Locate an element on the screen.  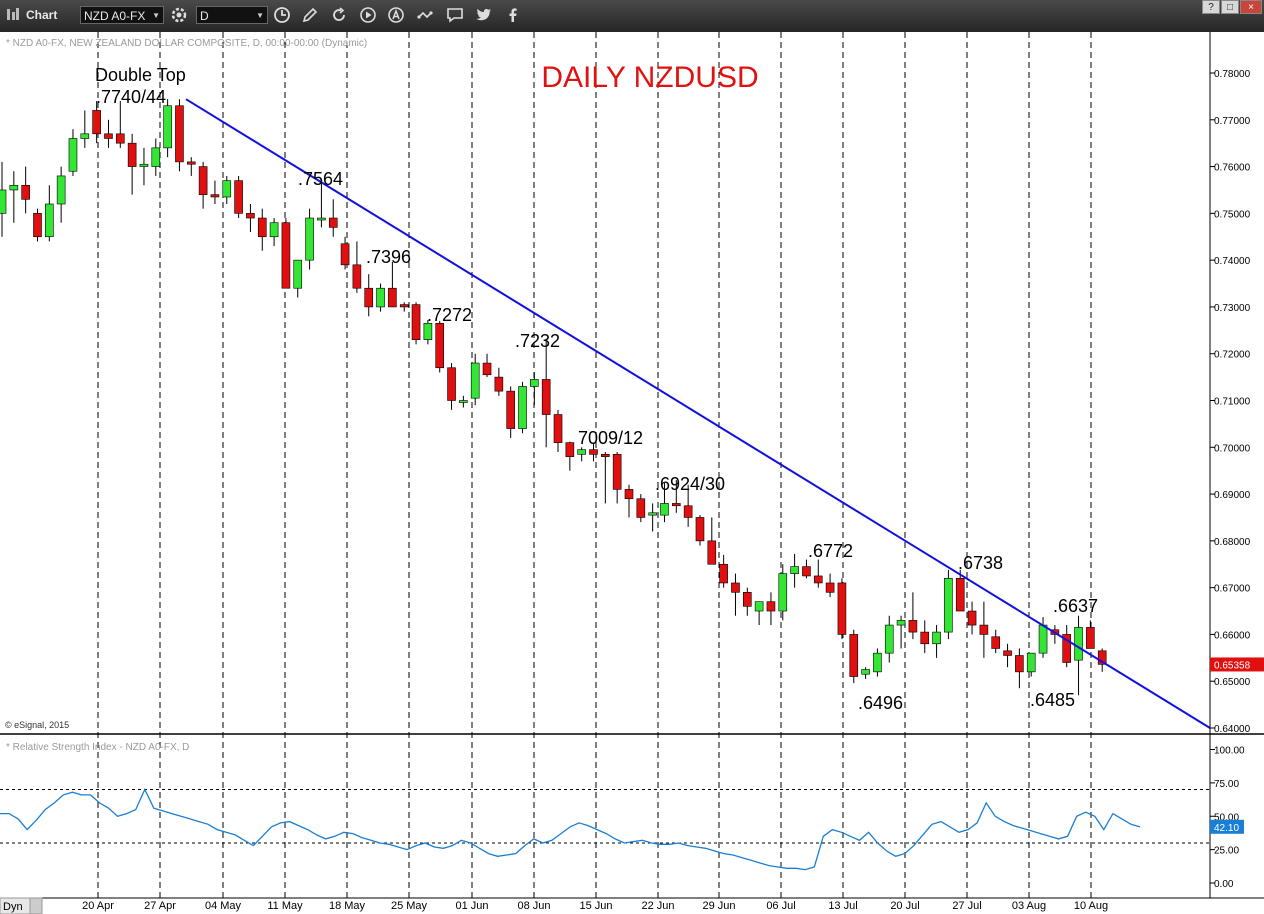
price-annotation: .7740/44 is located at coordinates (131, 97).